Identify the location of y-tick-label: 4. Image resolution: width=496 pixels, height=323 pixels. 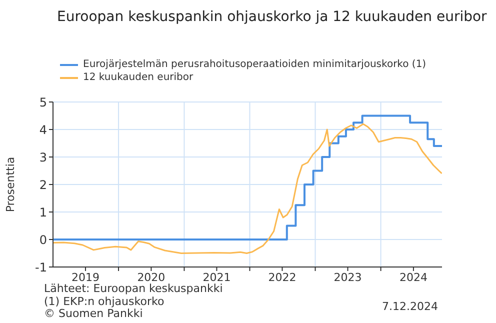
(43, 129).